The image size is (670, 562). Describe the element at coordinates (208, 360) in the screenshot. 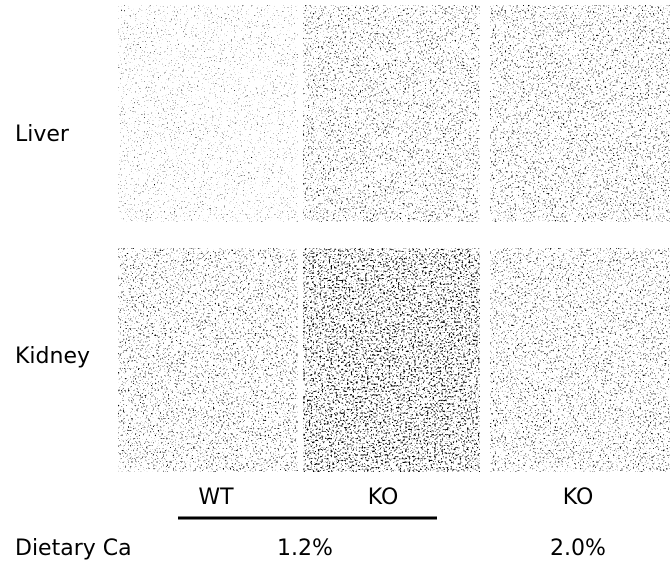

I see `panel-kidney-wt` at that location.